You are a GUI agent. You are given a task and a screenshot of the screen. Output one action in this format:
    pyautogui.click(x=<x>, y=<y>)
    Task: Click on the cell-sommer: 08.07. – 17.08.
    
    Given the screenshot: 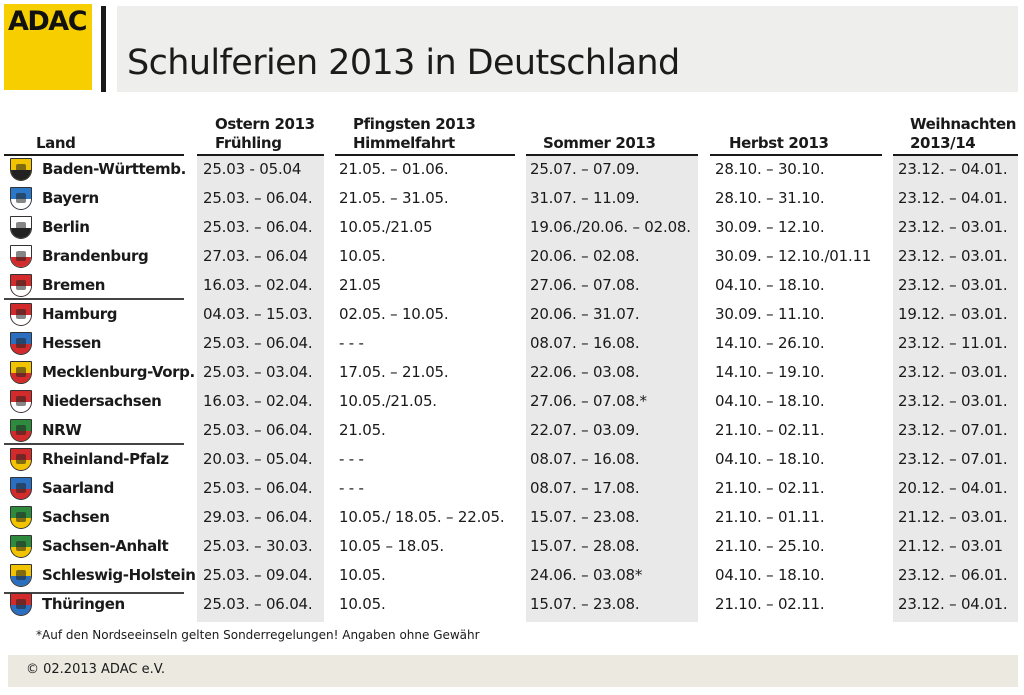 What is the action you would take?
    pyautogui.click(x=585, y=488)
    